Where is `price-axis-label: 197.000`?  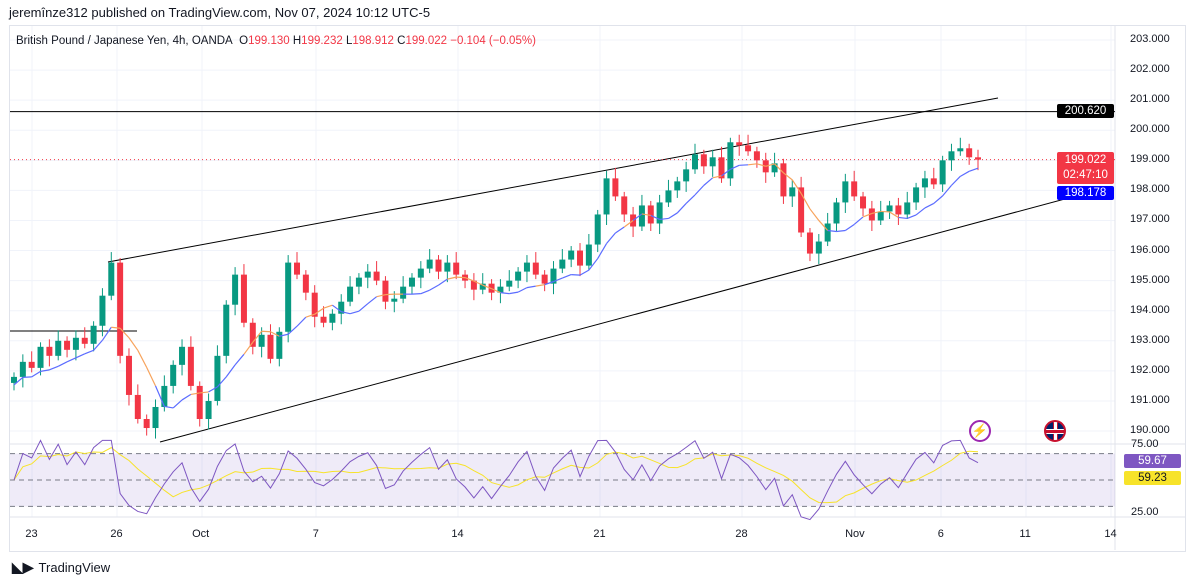
price-axis-label: 197.000 is located at coordinates (1150, 219).